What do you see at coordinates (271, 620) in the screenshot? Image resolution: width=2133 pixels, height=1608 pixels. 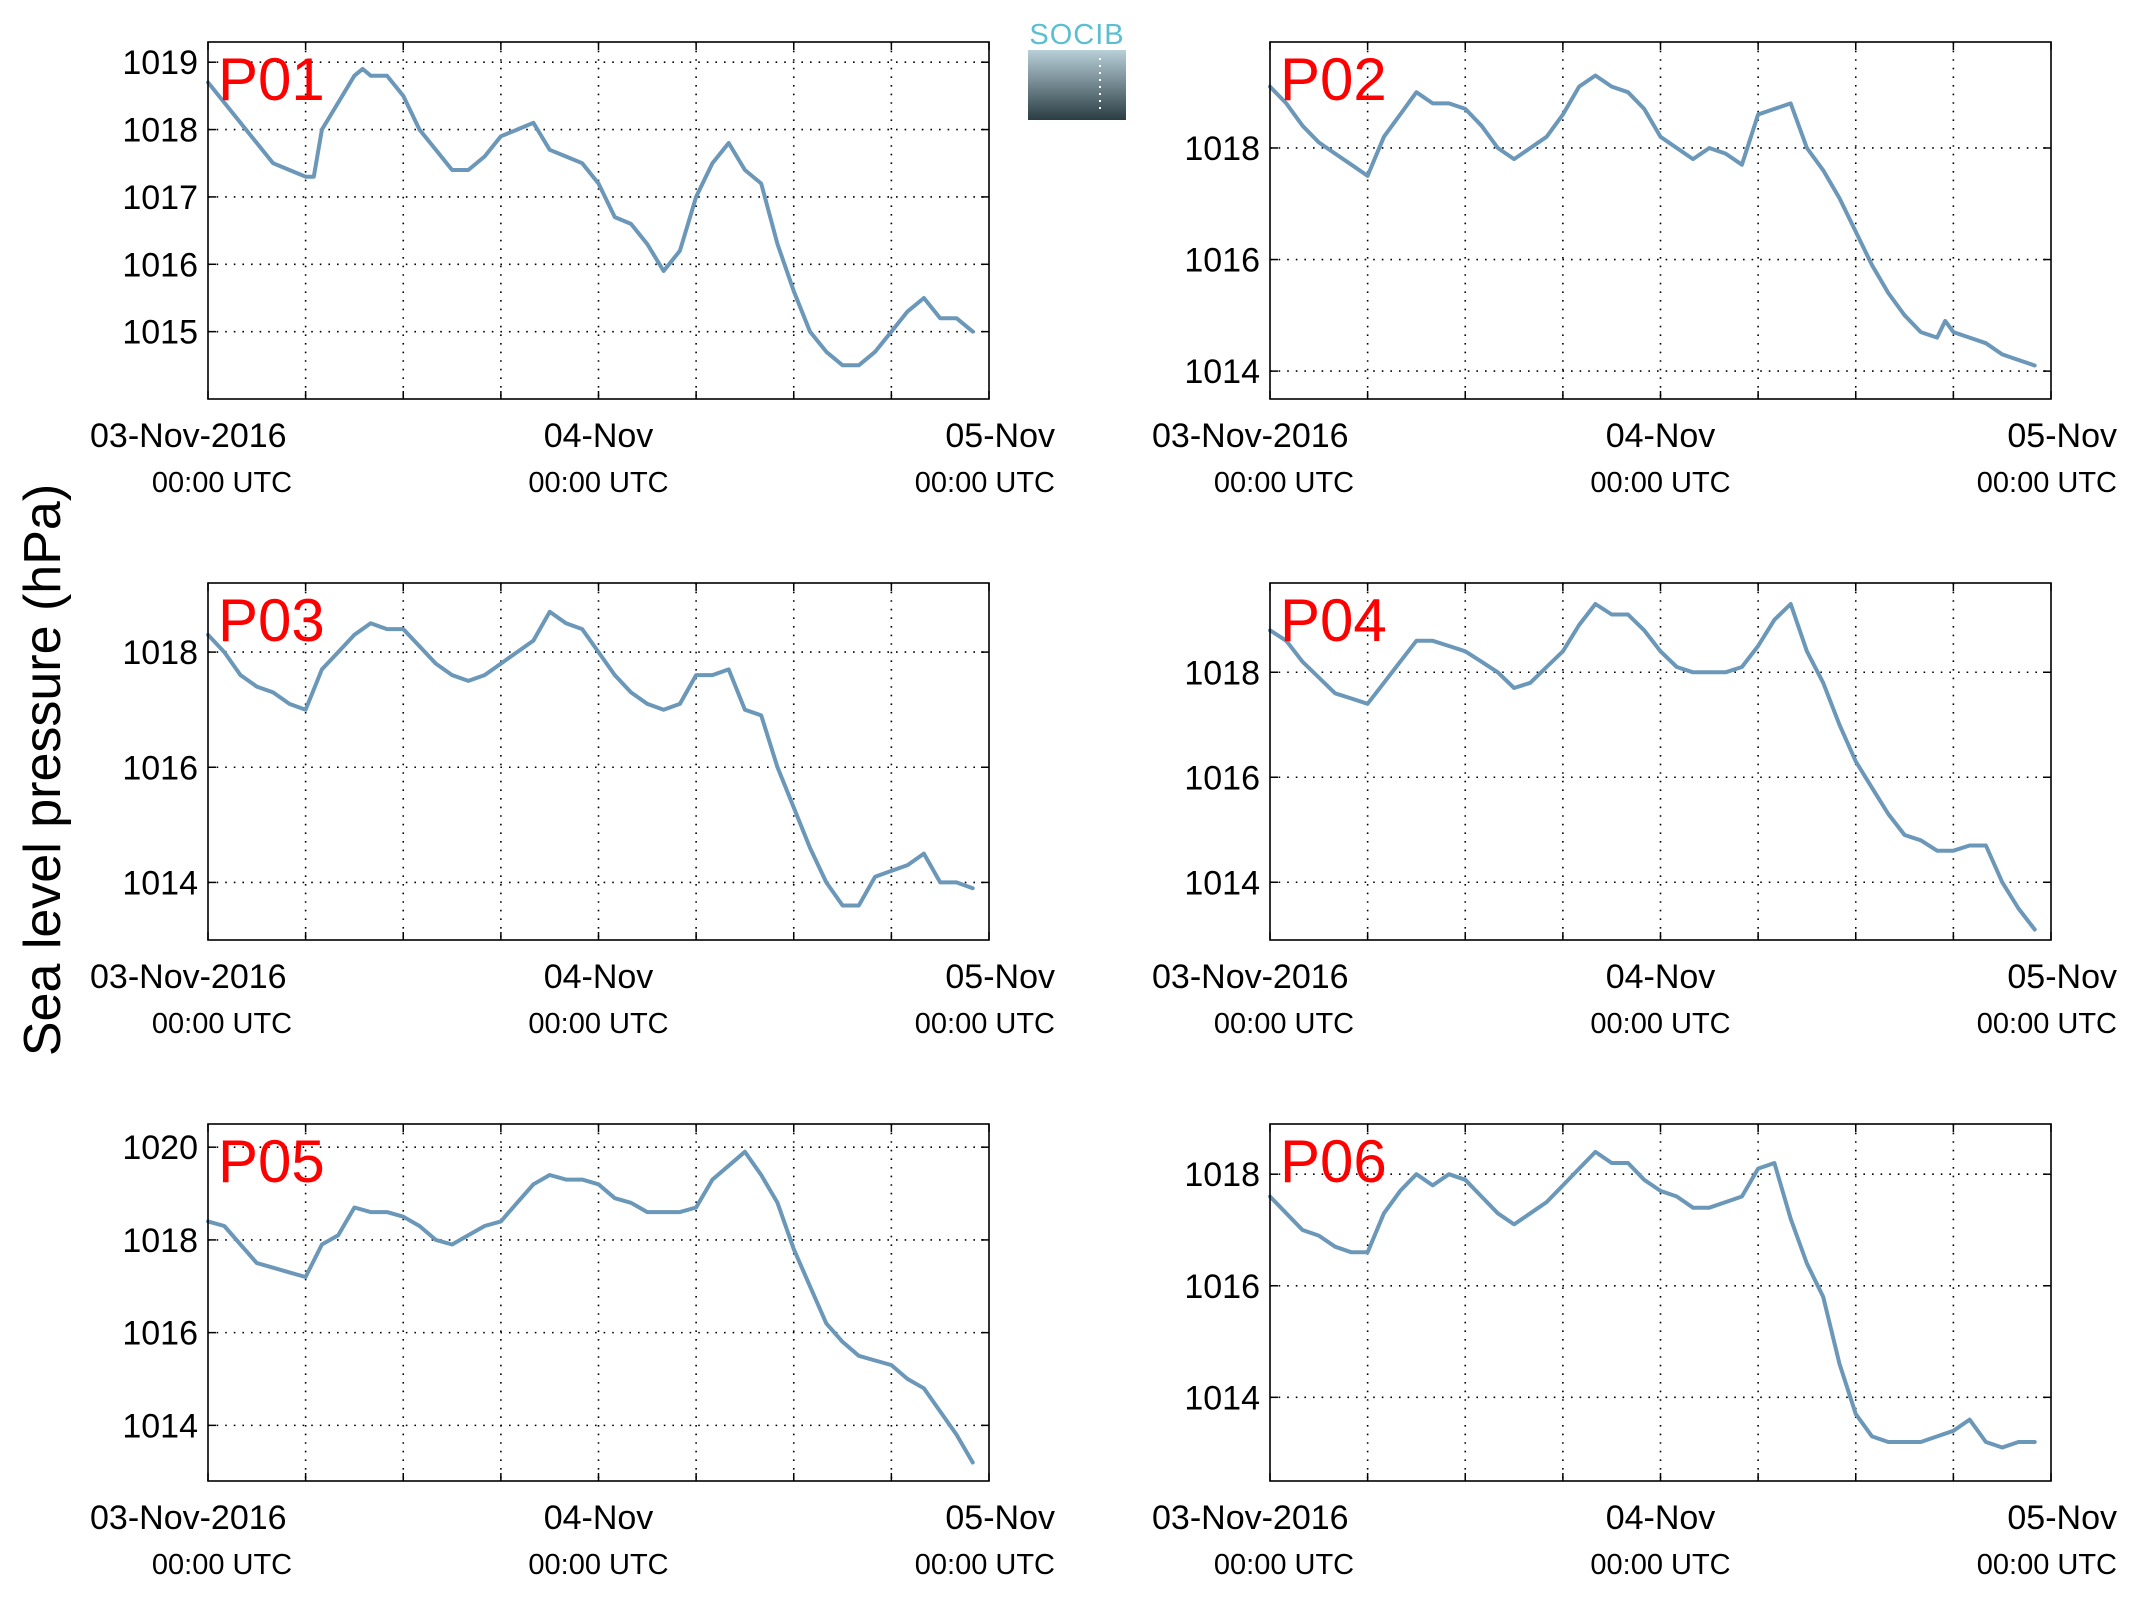 I see `panel-label: P03` at bounding box center [271, 620].